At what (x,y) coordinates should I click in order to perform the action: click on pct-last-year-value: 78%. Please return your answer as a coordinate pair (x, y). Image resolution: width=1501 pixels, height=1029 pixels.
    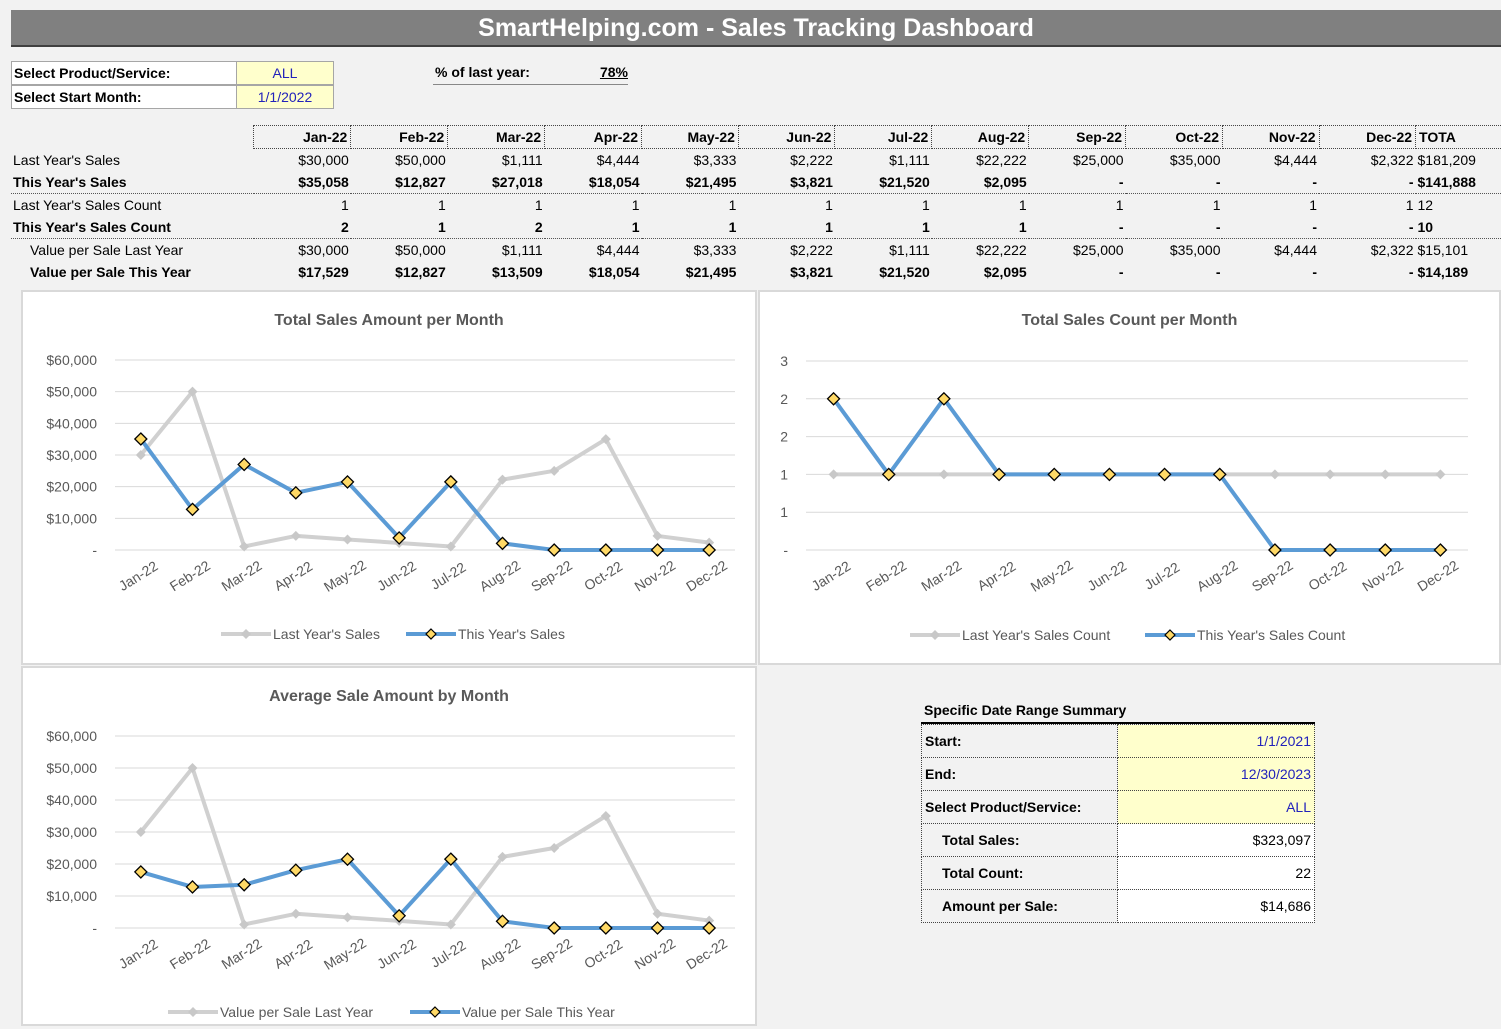
    Looking at the image, I should click on (600, 73).